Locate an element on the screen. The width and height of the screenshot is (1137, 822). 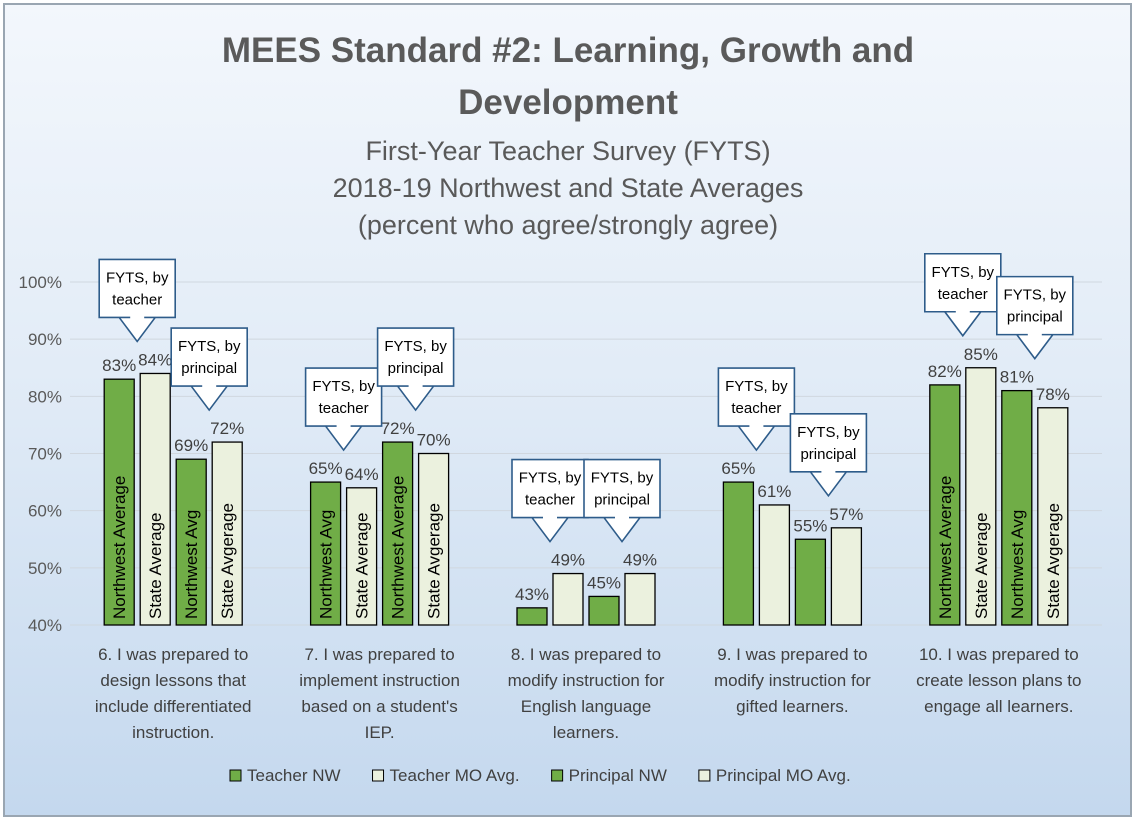
data-label: 64% is located at coordinates (362, 474).